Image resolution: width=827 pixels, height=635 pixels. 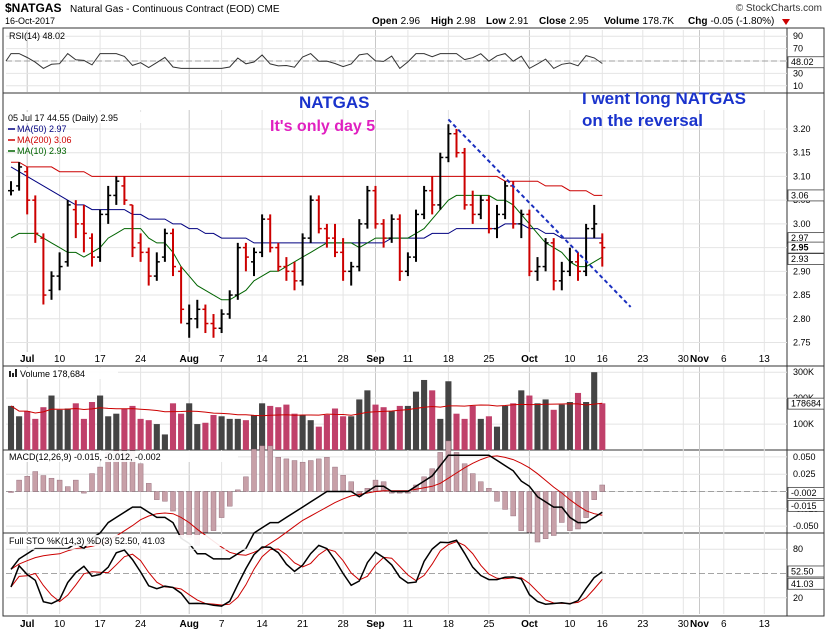 What do you see at coordinates (13, 373) in the screenshot?
I see `volume-icon` at bounding box center [13, 373].